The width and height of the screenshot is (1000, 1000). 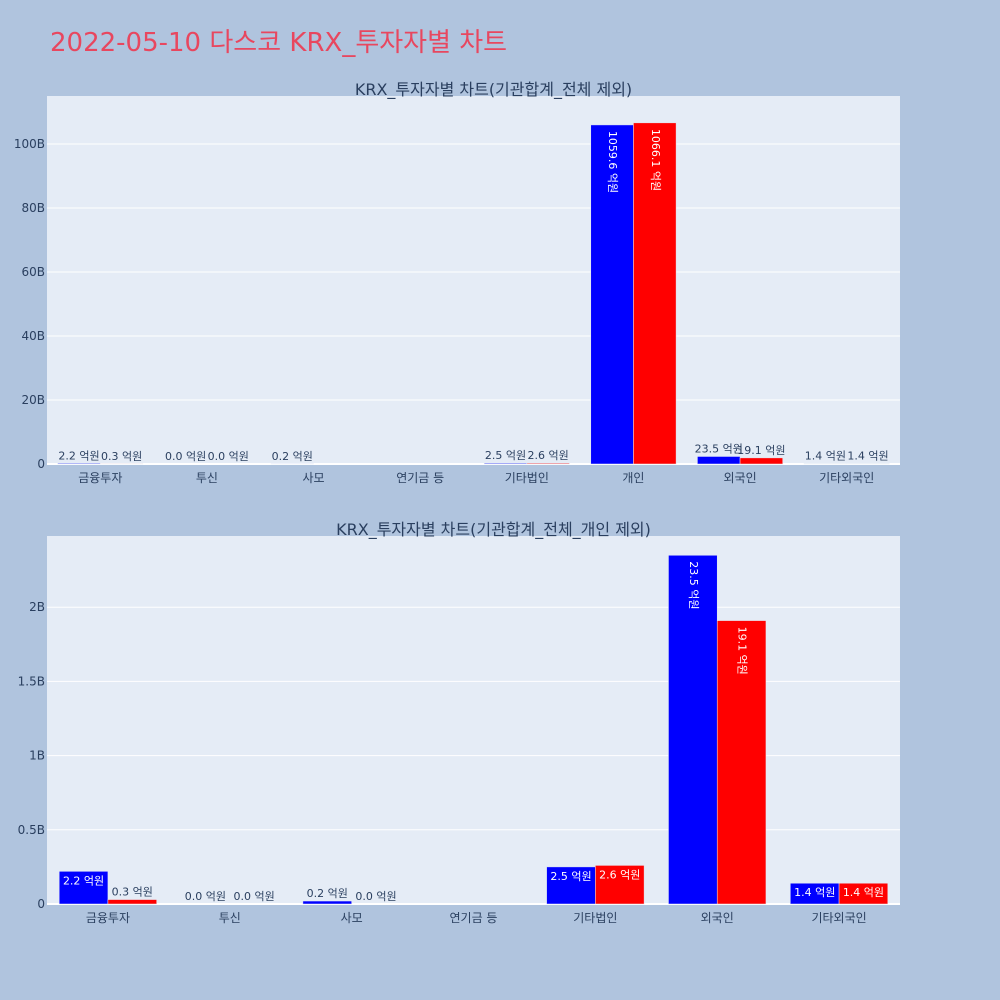 I want to click on y-tick-label: 20B, so click(x=33, y=400).